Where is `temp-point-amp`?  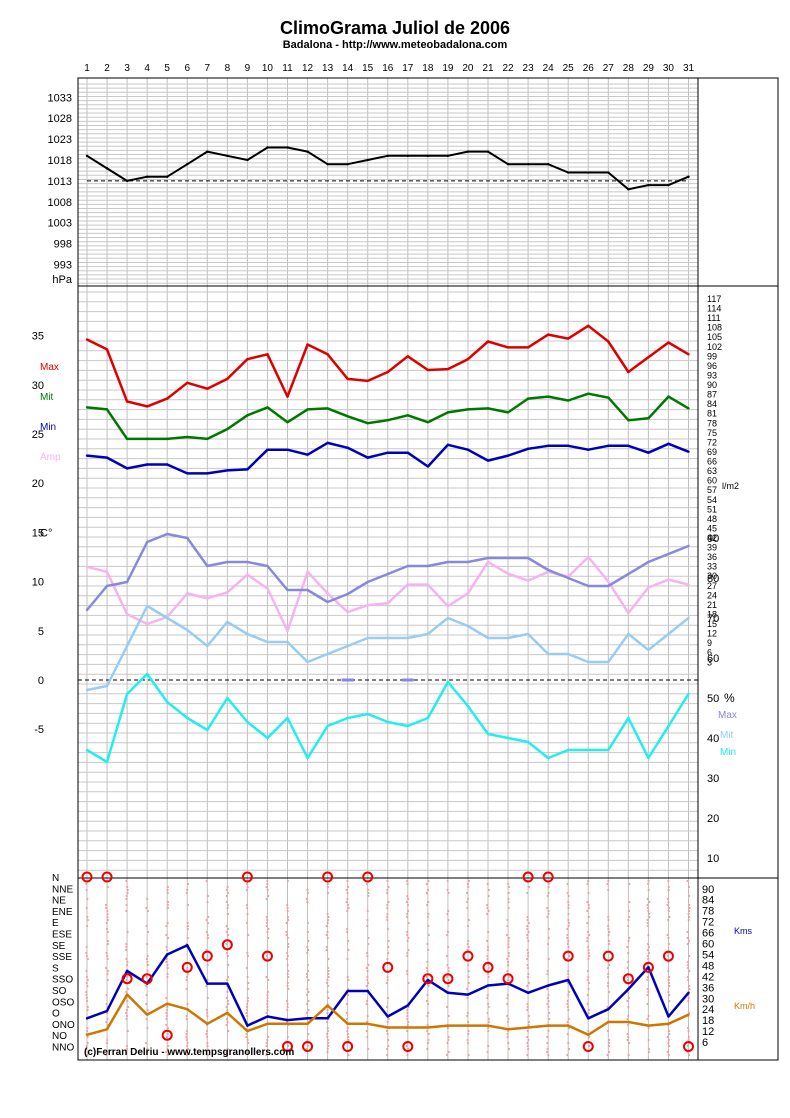 temp-point-amp is located at coordinates (608, 581).